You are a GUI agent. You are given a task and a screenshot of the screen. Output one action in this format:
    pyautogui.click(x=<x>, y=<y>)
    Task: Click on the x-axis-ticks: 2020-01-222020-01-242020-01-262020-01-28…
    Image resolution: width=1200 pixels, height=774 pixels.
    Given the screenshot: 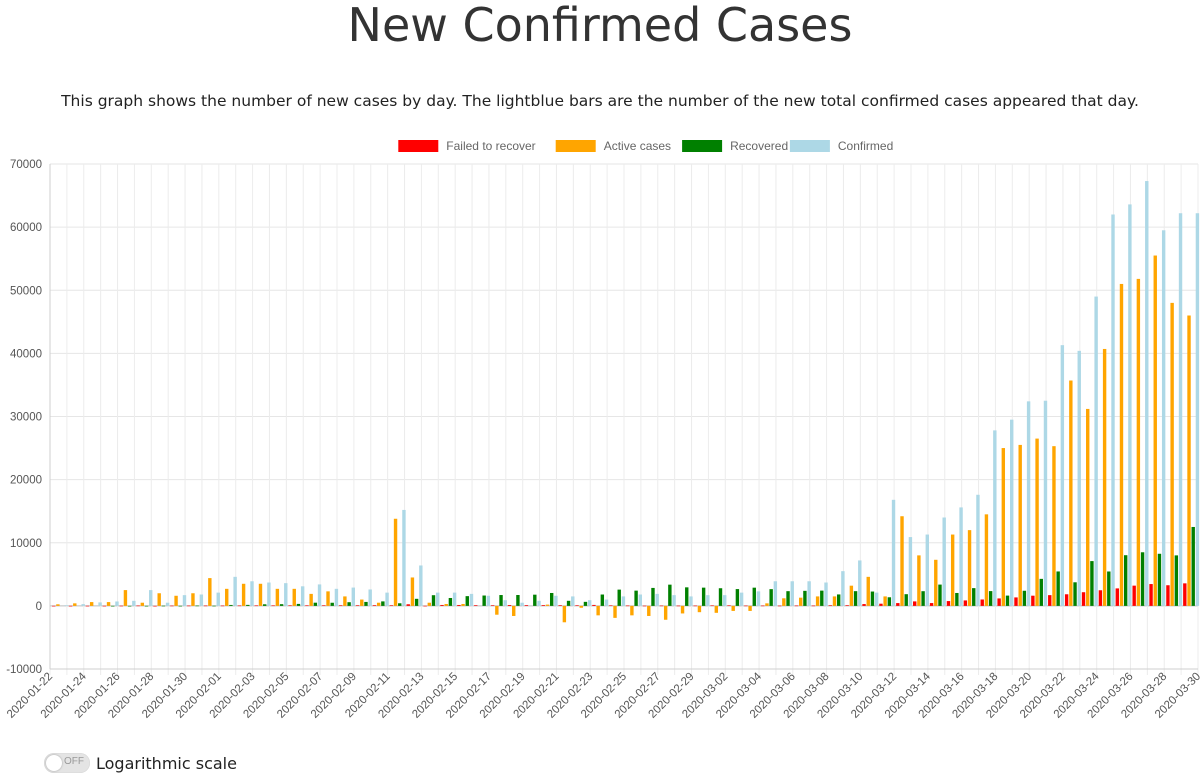 What is the action you would take?
    pyautogui.click(x=602, y=695)
    